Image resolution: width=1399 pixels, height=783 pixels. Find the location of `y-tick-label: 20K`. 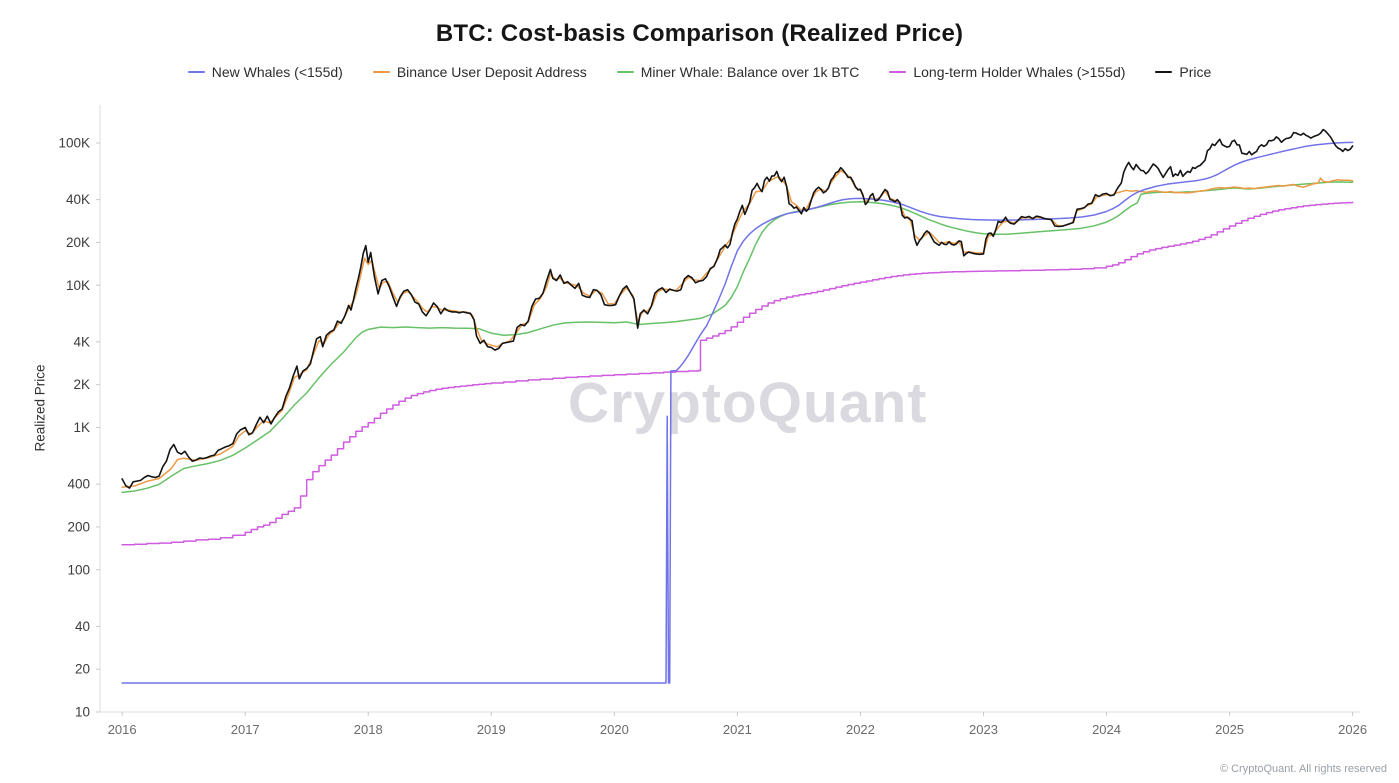

y-tick-label: 20K is located at coordinates (78, 242).